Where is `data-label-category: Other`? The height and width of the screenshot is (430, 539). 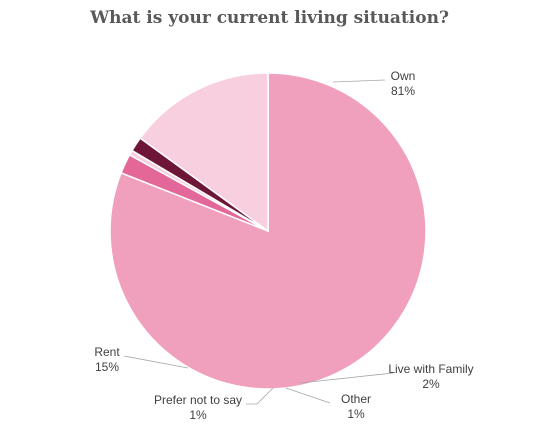
data-label-category: Other is located at coordinates (356, 399).